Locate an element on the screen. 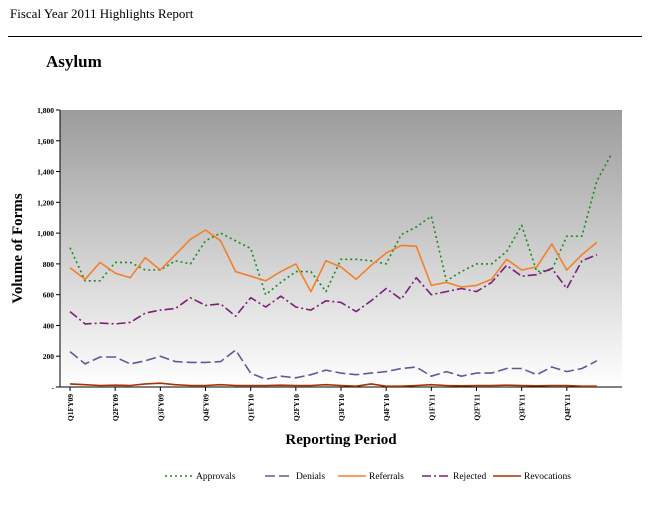 The width and height of the screenshot is (650, 511). y-tick-label: 1,000 is located at coordinates (45, 233).